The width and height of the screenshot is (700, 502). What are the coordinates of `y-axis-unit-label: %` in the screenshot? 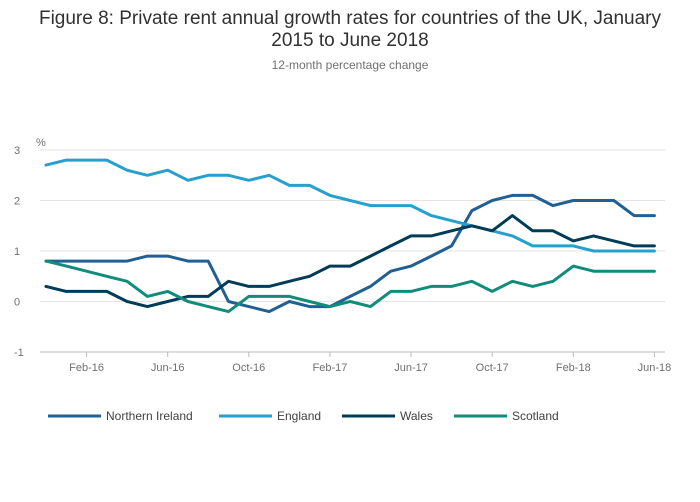 It's located at (41, 143).